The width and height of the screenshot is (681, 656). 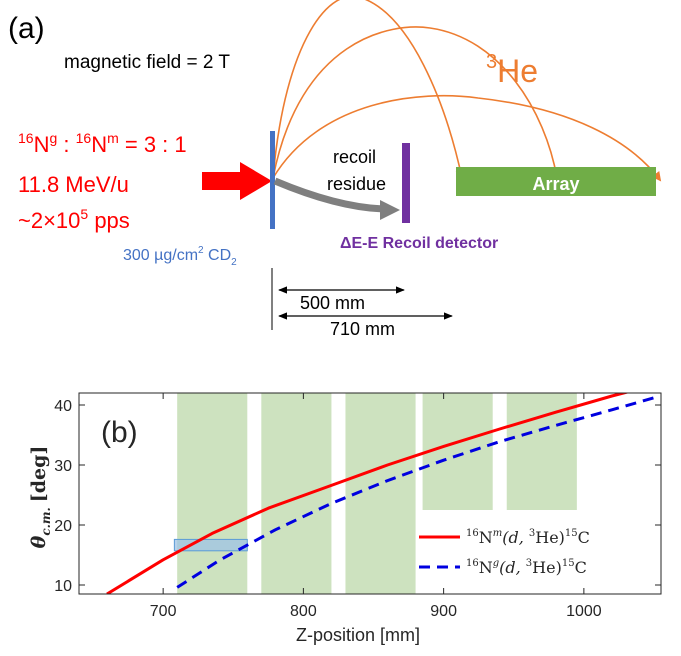 I want to click on legend-label-g: 16Ng(d, 3He)15C, so click(x=526, y=567).